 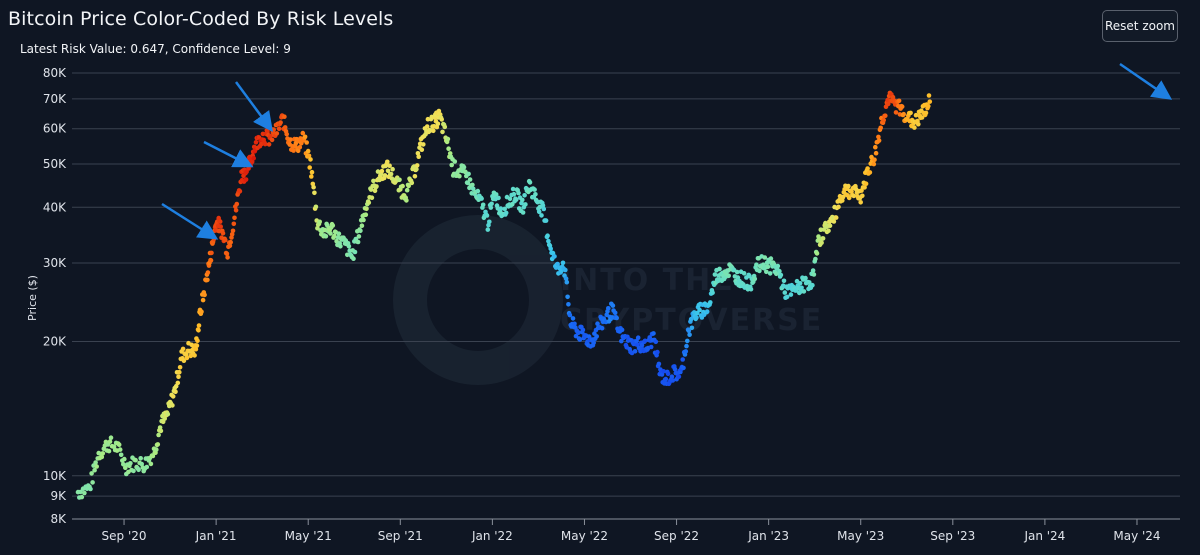 What do you see at coordinates (216, 536) in the screenshot?
I see `x-tick-label: Jan '21` at bounding box center [216, 536].